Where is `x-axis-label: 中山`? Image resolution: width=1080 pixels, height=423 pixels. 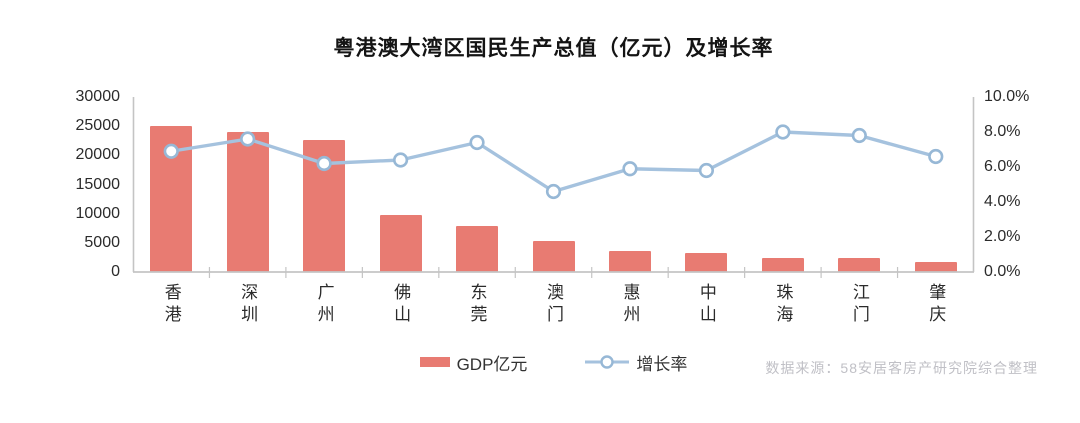 x-axis-label: 中山 is located at coordinates (706, 305).